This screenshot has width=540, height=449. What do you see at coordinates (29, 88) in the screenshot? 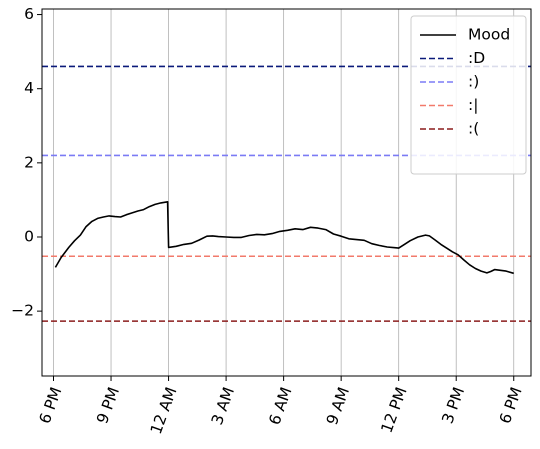
I see `y-tick-label: 4` at bounding box center [29, 88].